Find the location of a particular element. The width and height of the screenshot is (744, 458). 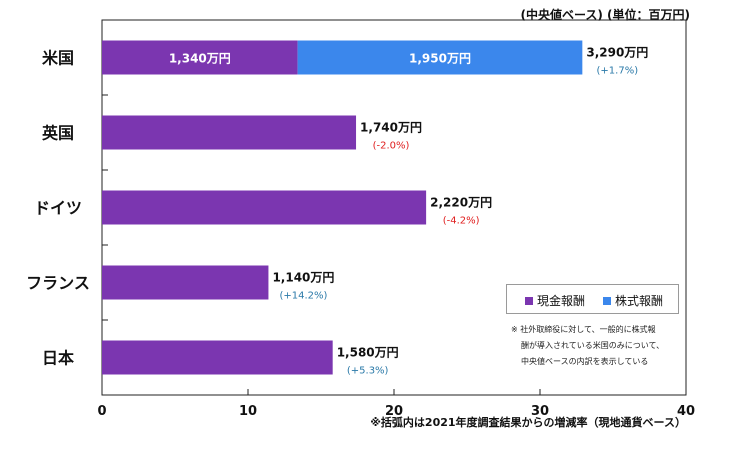

legend-swatch-cash is located at coordinates (529, 301).